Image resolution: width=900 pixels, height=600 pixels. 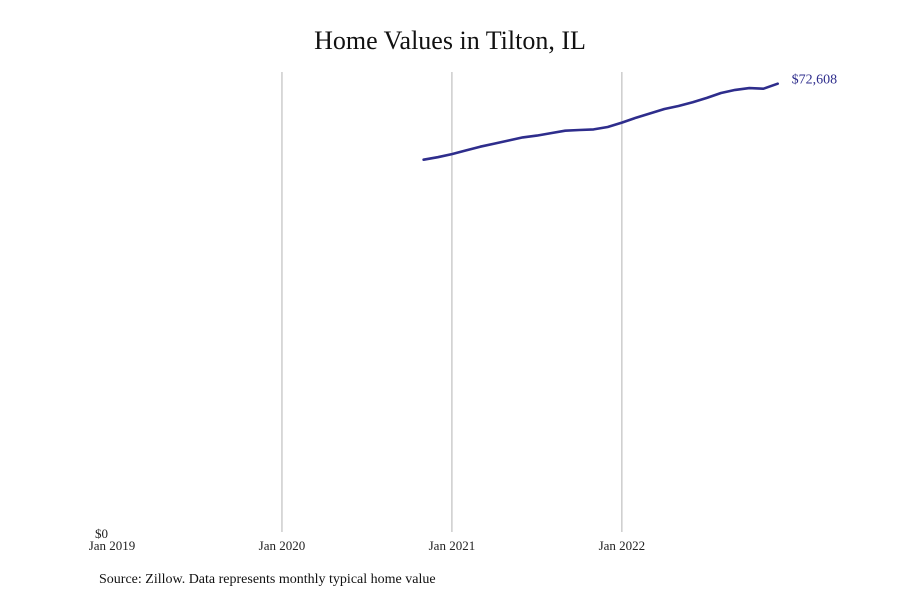 I want to click on x-tick-label: Jan 2021, so click(x=452, y=545).